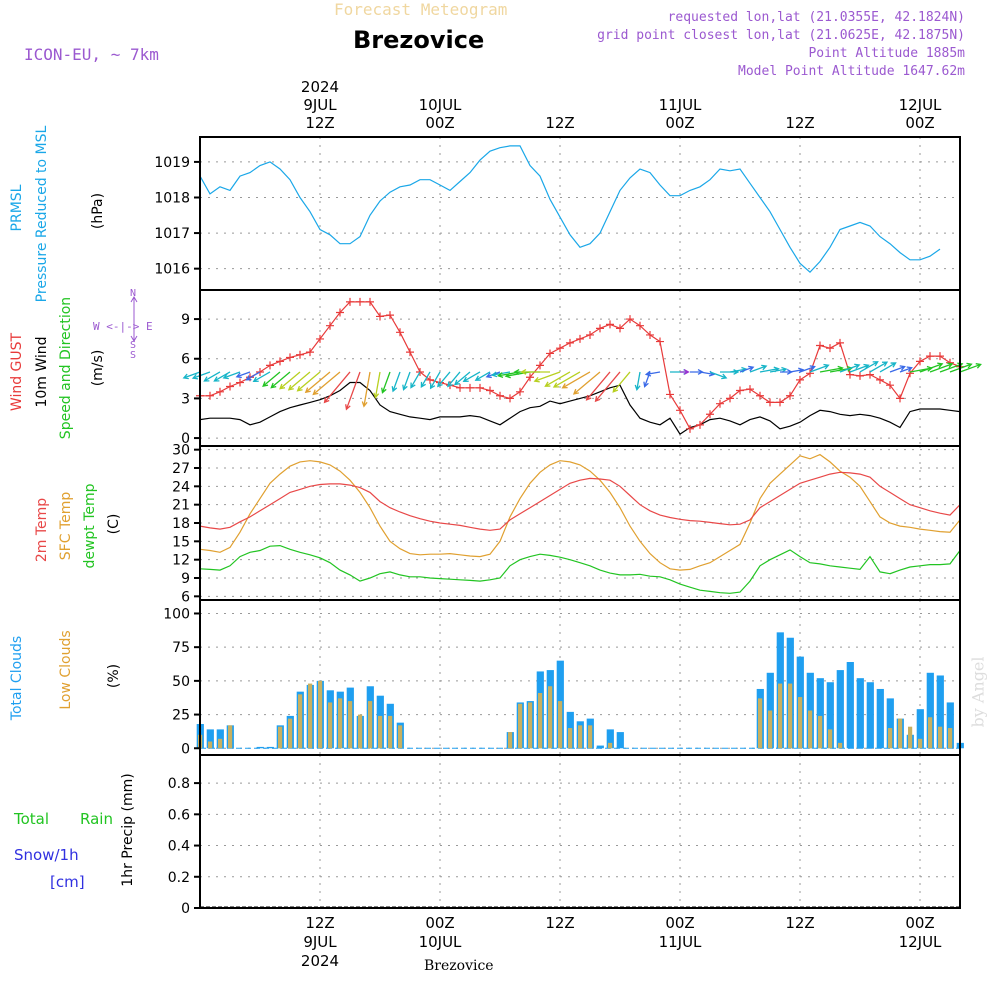 Image resolution: width=1000 pixels, height=1000 pixels. Describe the element at coordinates (181, 542) in the screenshot. I see `y-tick-label: 15` at that location.